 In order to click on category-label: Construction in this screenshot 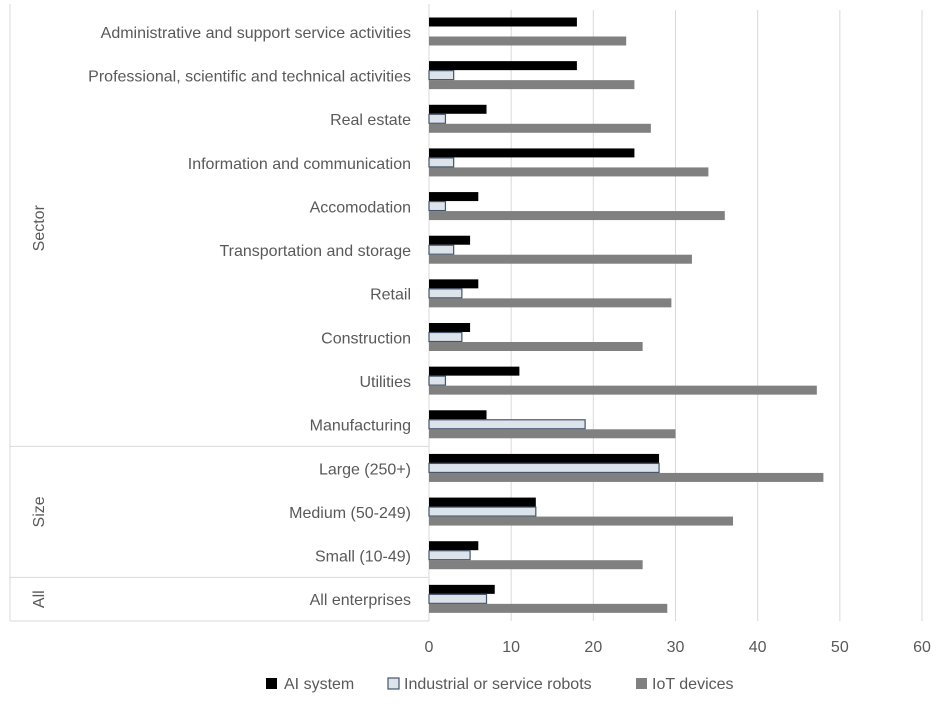, I will do `click(366, 338)`.